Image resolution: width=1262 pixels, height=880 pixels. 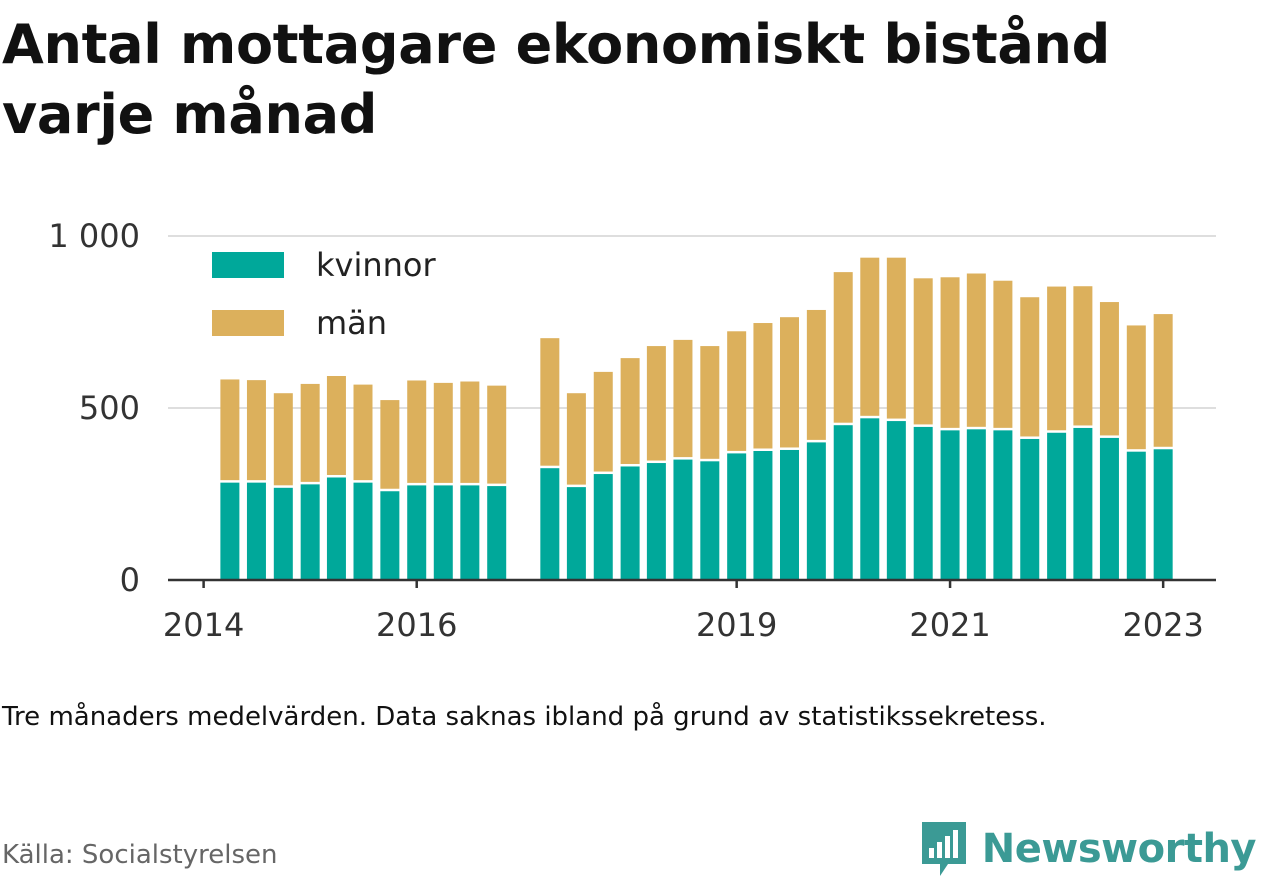 What do you see at coordinates (1162, 625) in the screenshot?
I see `x-tick-label: 2023` at bounding box center [1162, 625].